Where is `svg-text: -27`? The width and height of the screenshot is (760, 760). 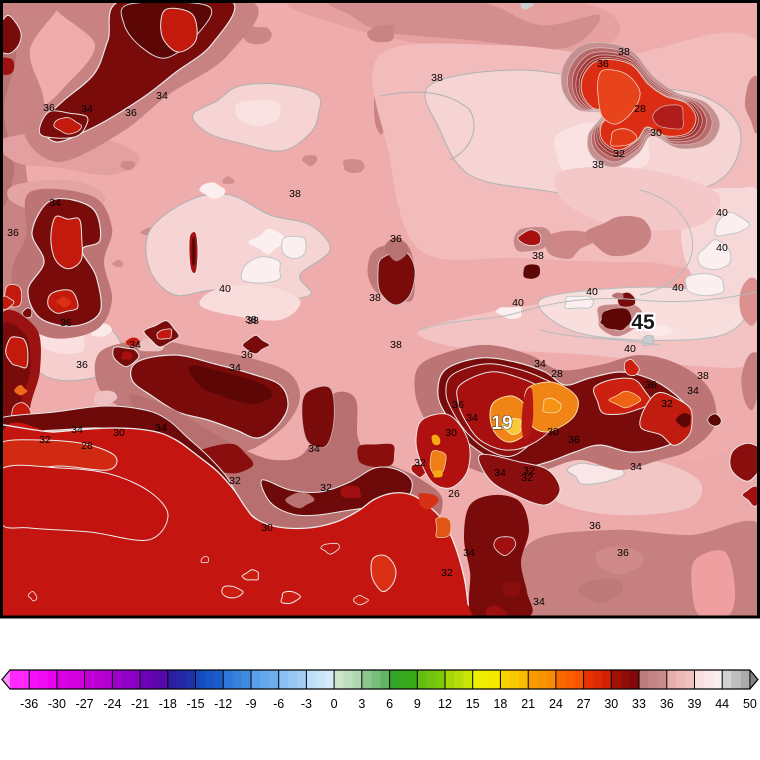 svg-text: -27 is located at coordinates (85, 704).